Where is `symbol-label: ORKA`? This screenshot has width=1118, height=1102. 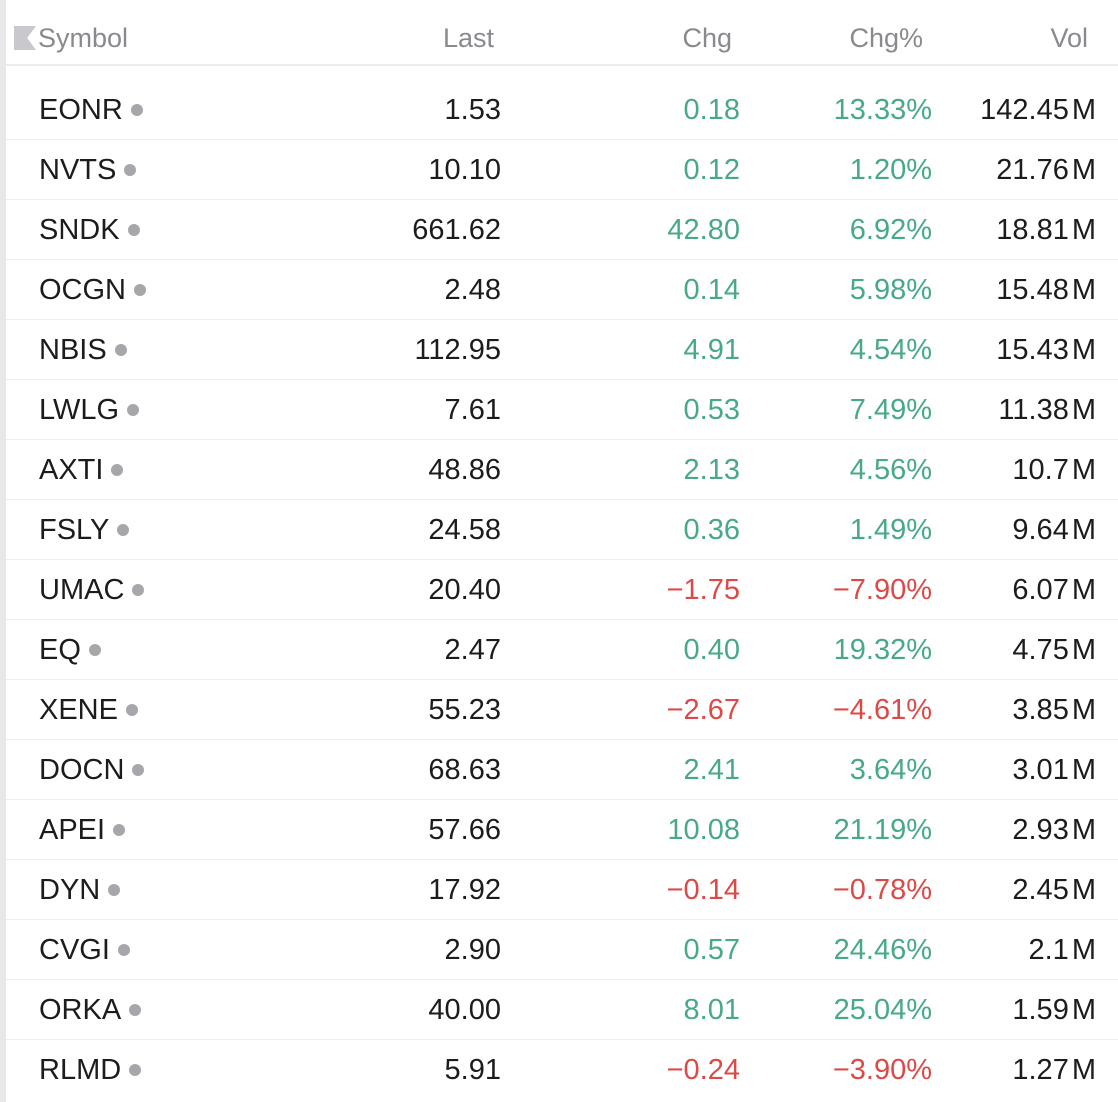
symbol-label: ORKA is located at coordinates (80, 1010).